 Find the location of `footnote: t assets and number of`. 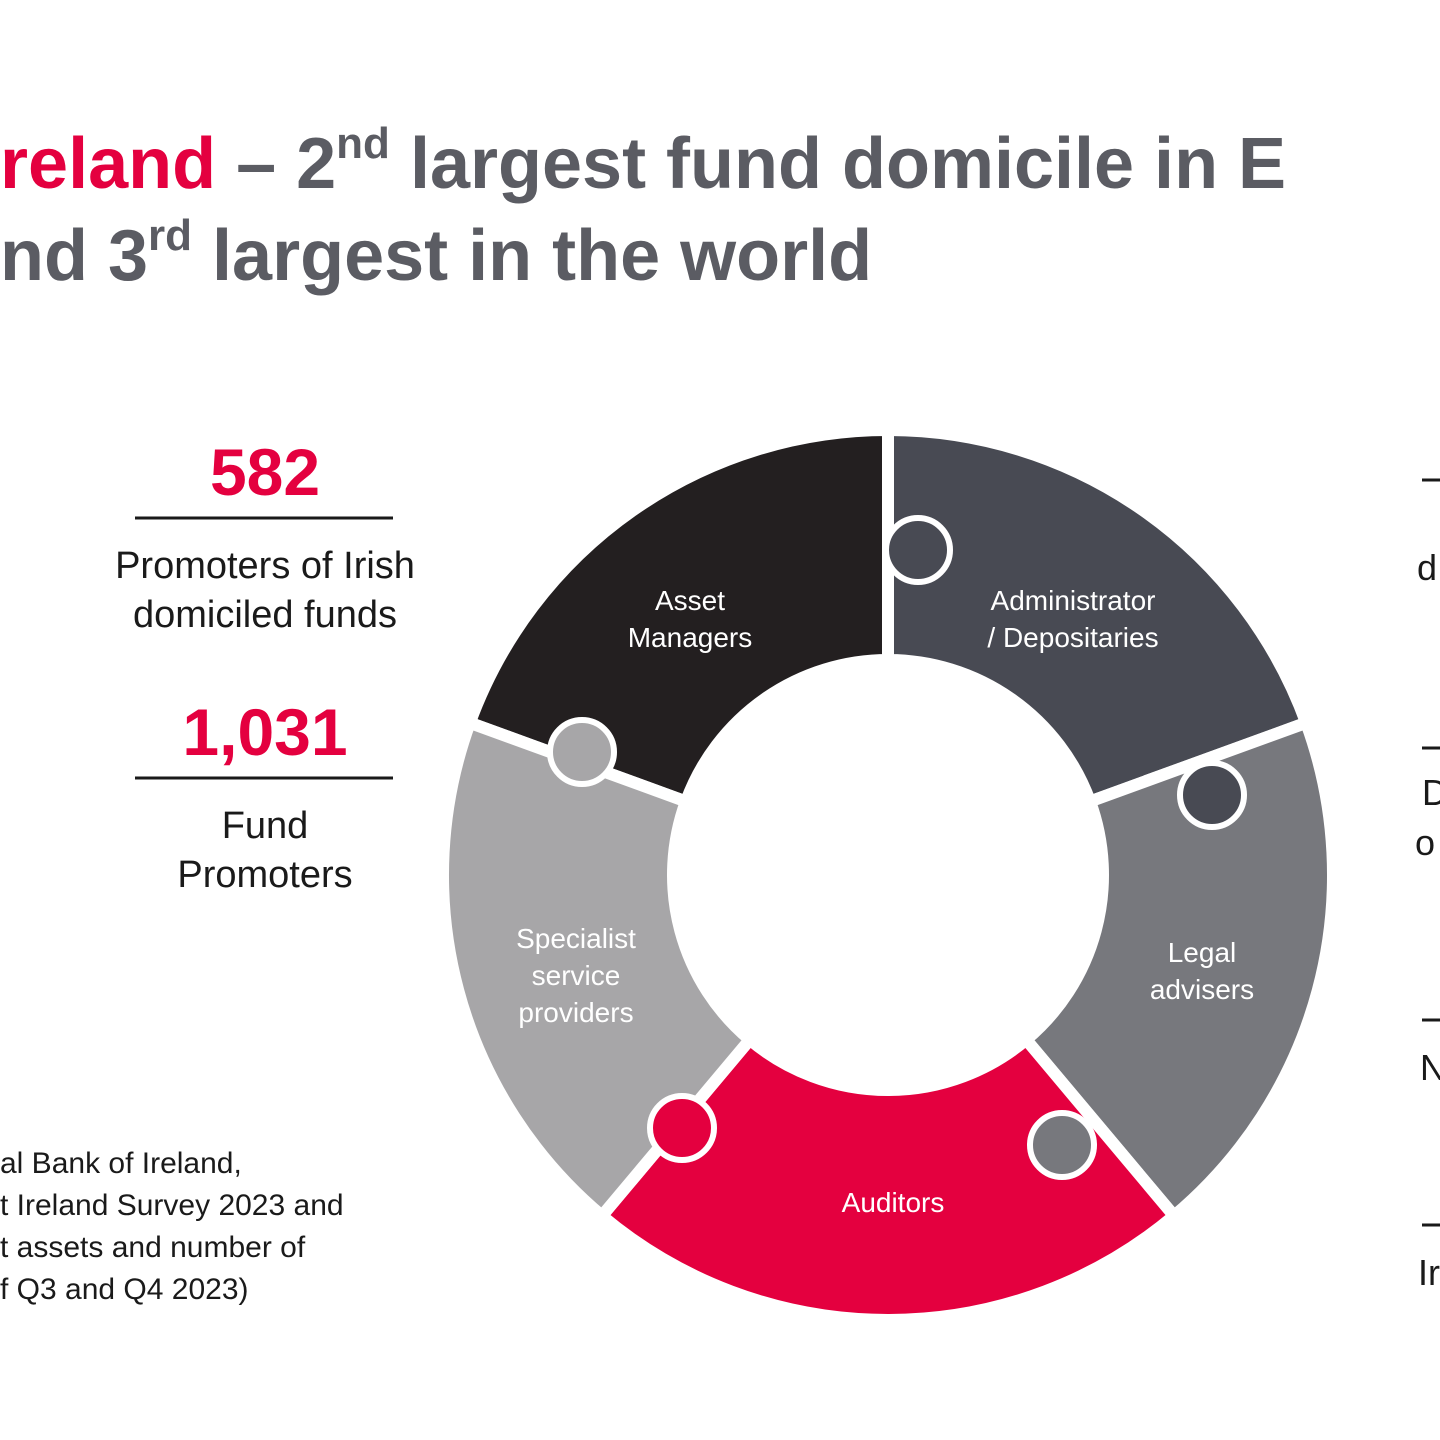

footnote: t assets and number of is located at coordinates (153, 1247).